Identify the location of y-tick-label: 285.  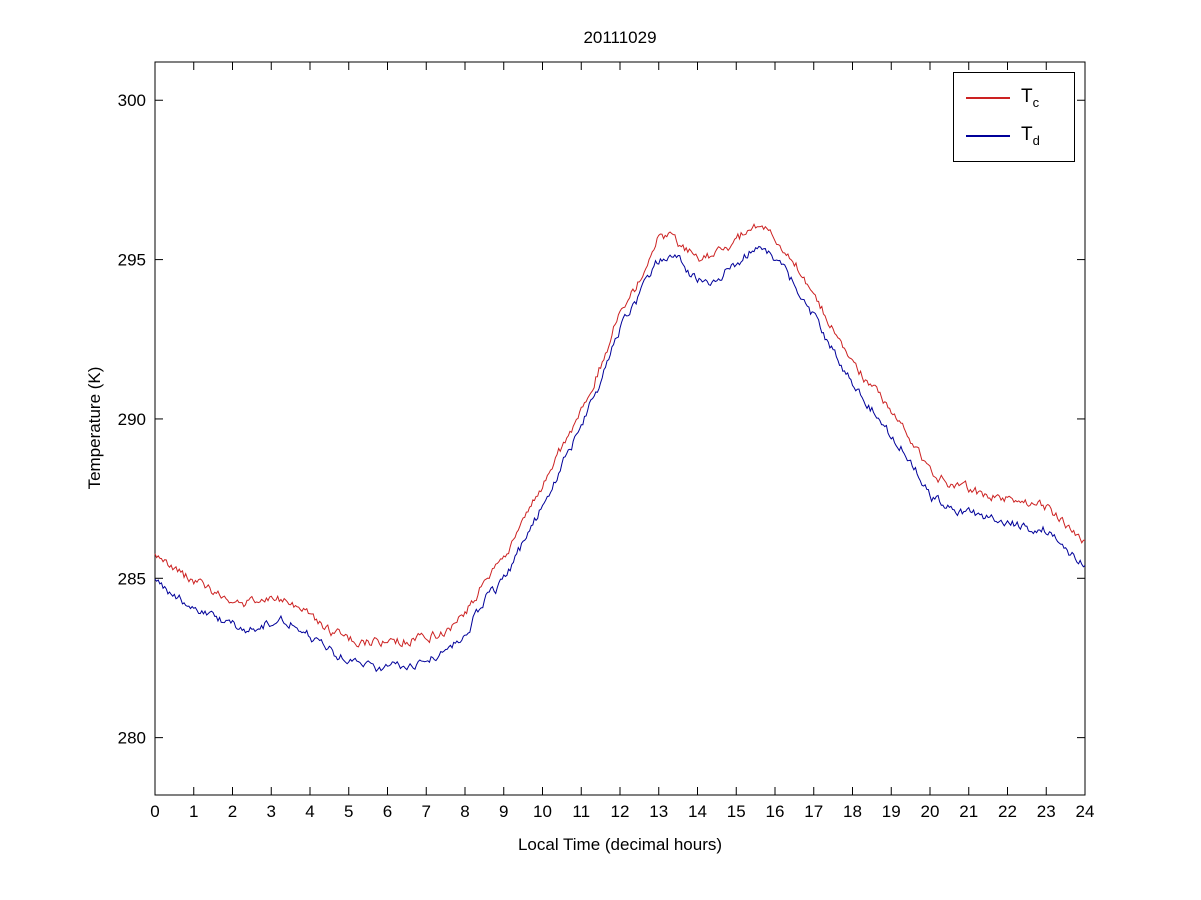
(132, 578).